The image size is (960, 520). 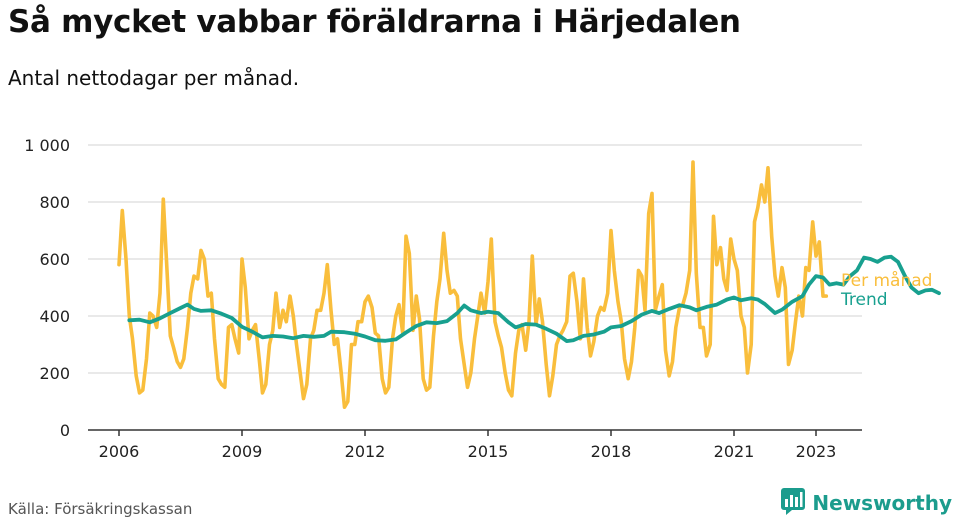 I want to click on chart-subtitle: Antal nettodagar per månad., so click(x=154, y=78).